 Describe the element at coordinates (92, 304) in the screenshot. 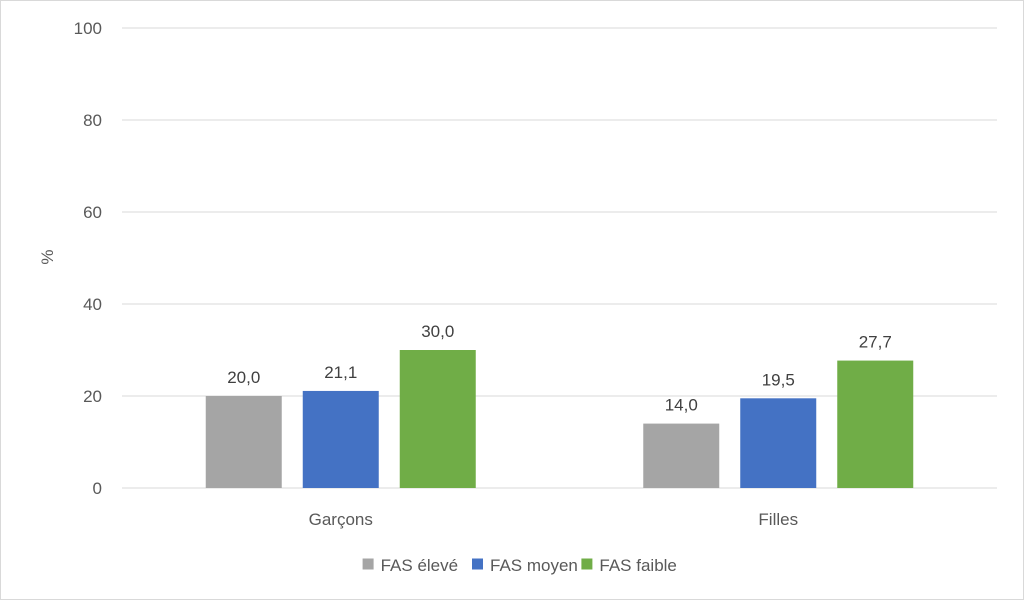

I see `y-tick-label: 40` at that location.